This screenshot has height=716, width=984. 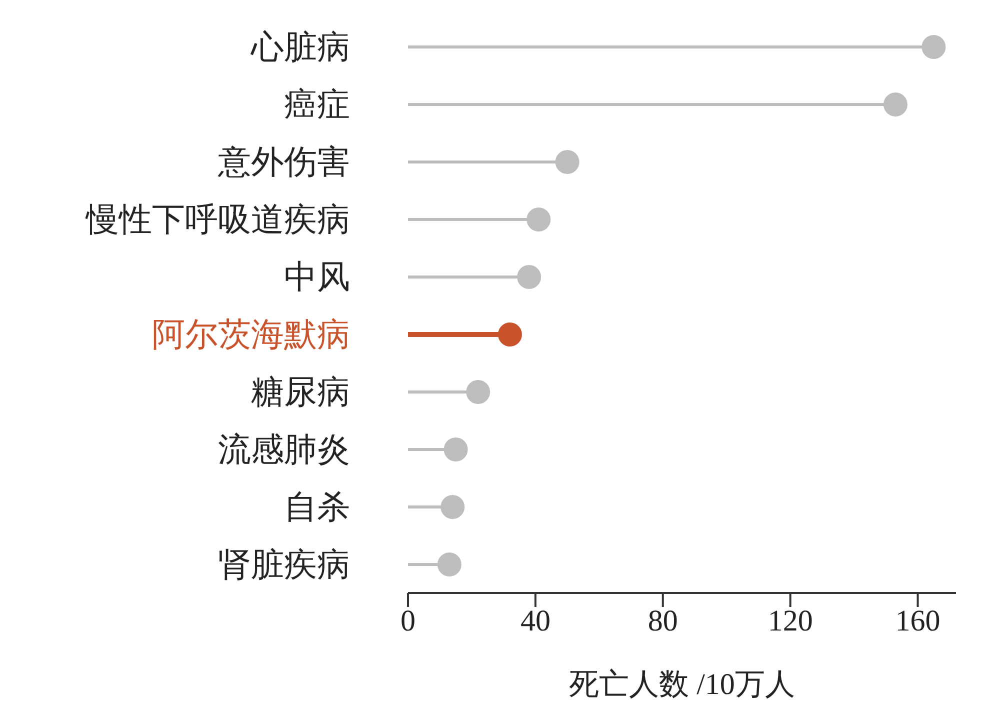 I want to click on y-tick-label: 心脏病, so click(x=300, y=46).